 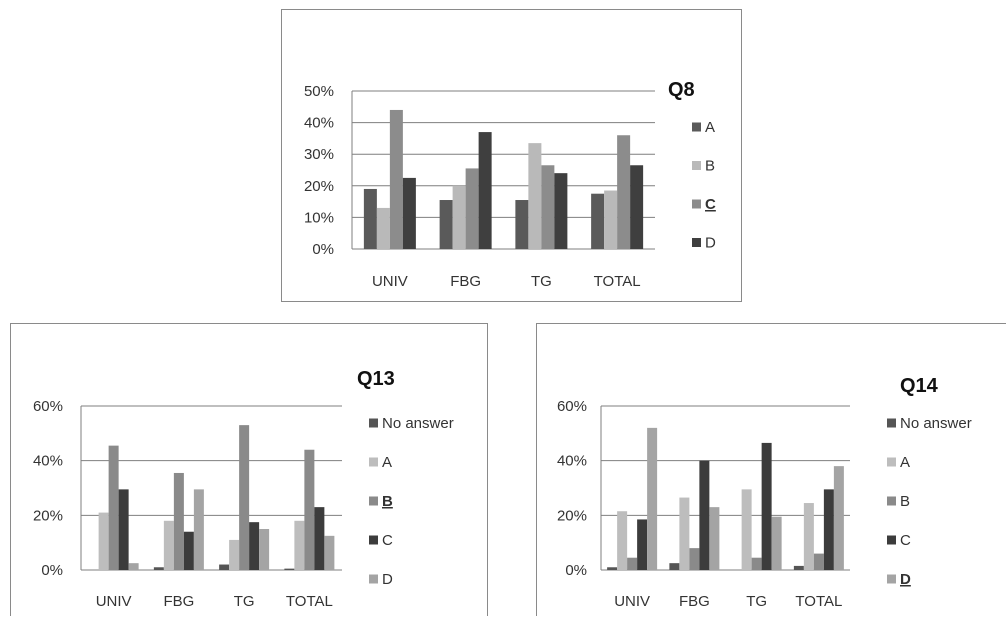 I want to click on legend-label: No answer, so click(x=936, y=423).